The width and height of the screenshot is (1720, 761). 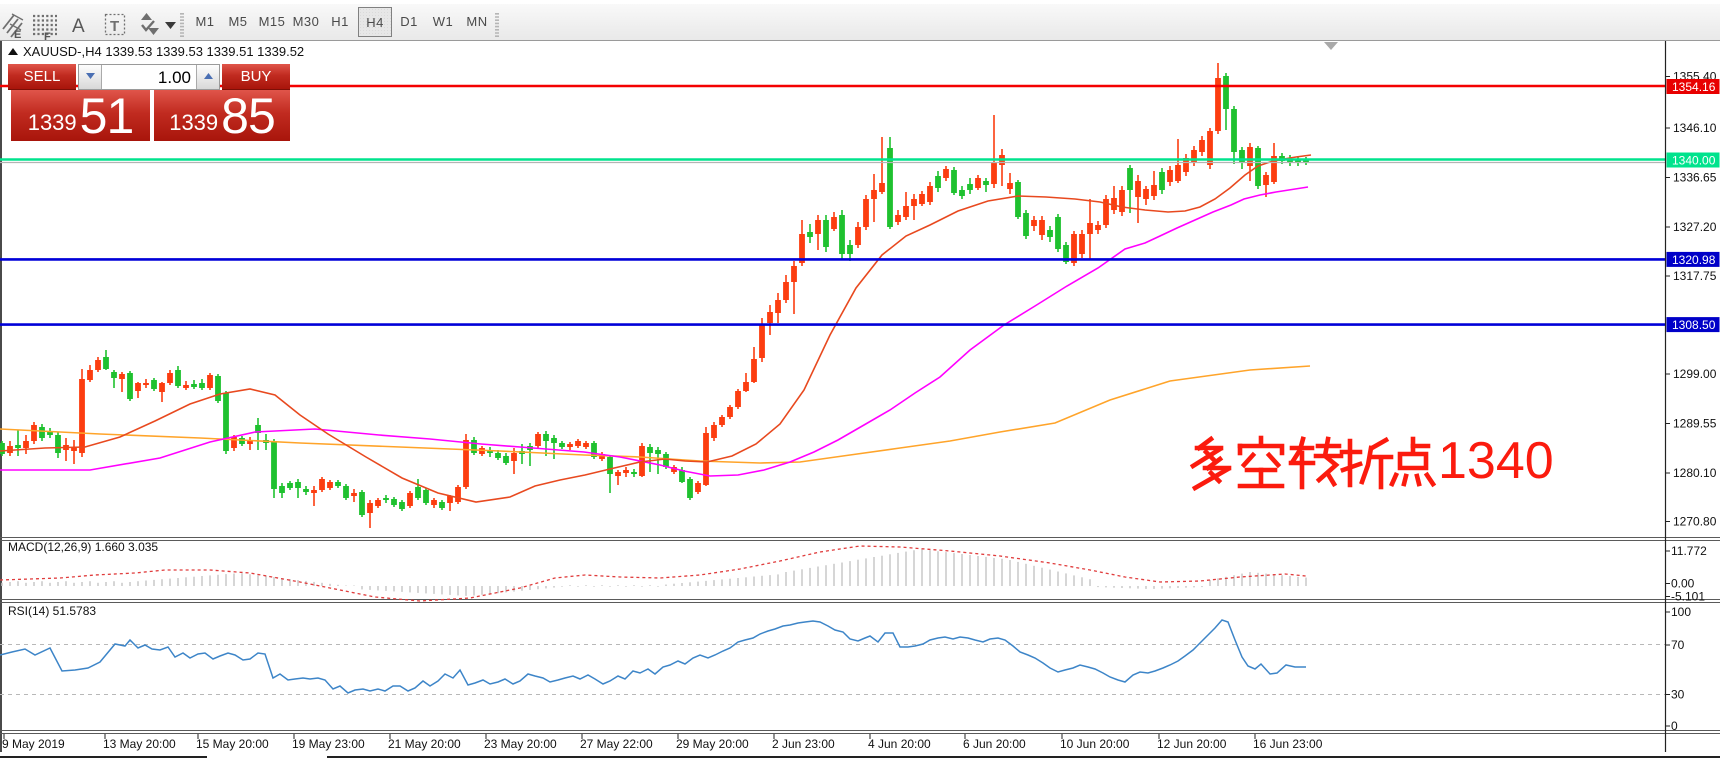 I want to click on svg-text: 16 Jun 23:00, so click(x=1288, y=744).